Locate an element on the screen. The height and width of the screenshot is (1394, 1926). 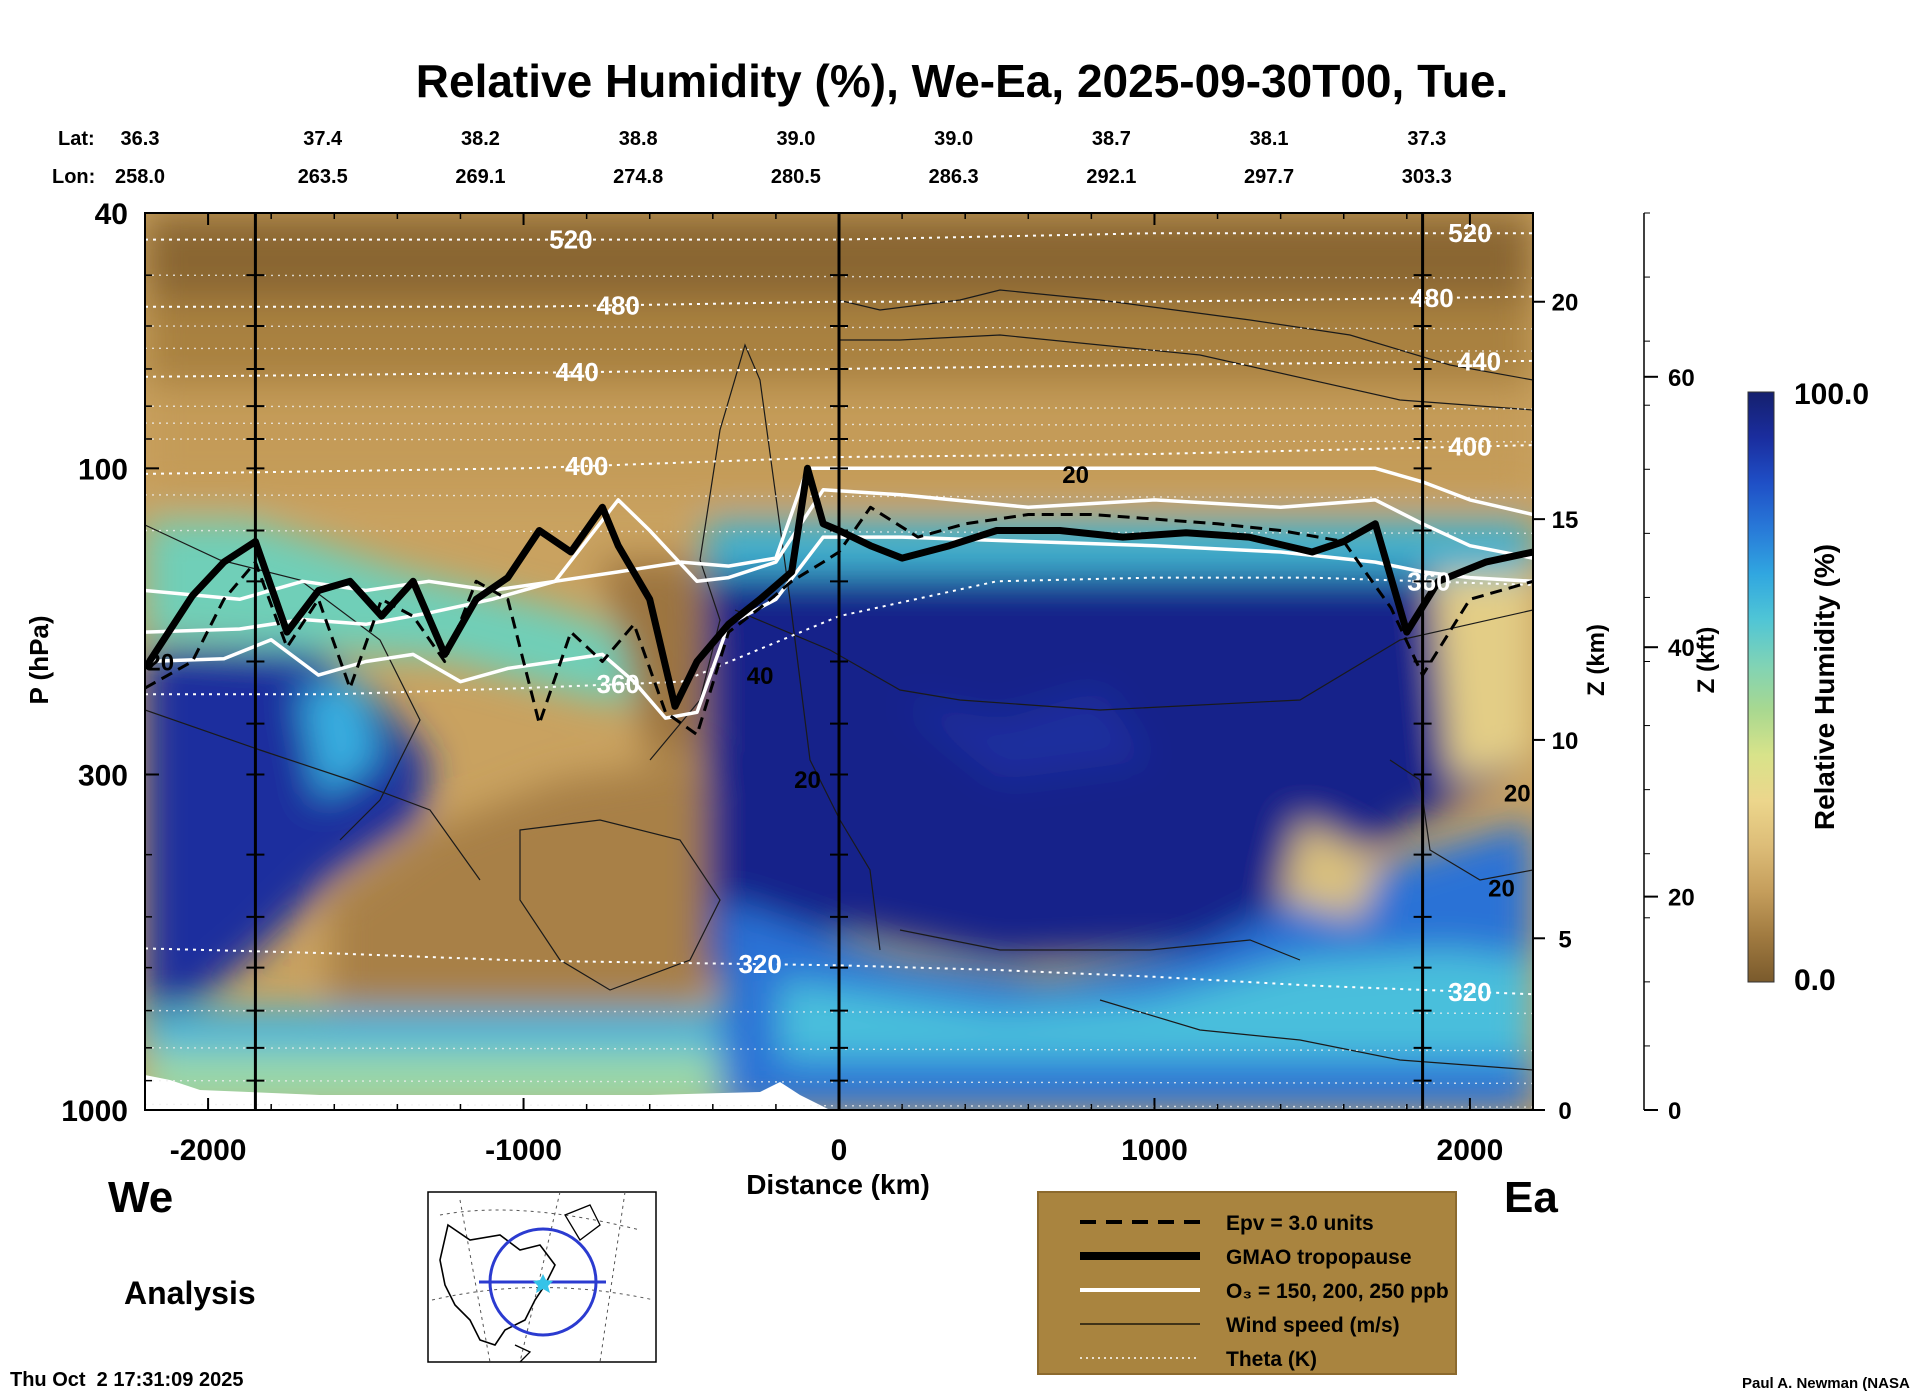
lat-value: 38.2 is located at coordinates (480, 139).